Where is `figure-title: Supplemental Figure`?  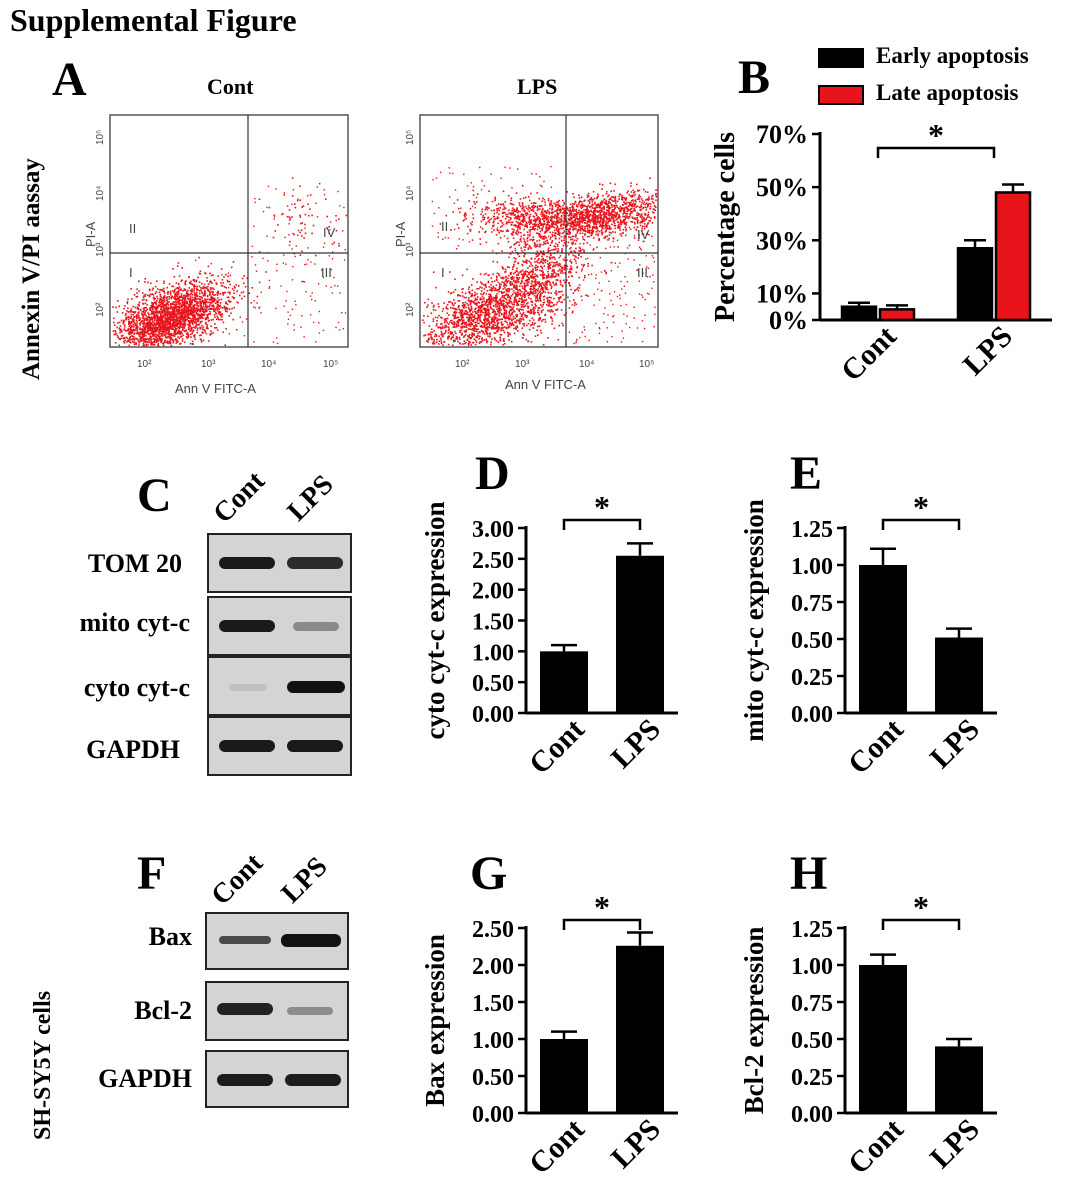
figure-title: Supplemental Figure is located at coordinates (153, 20).